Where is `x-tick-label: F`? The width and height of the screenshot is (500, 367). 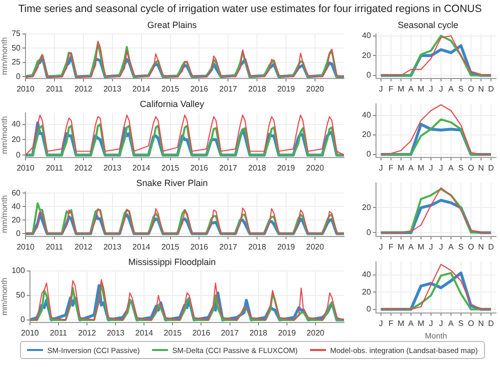
x-tick-label: F is located at coordinates (391, 89).